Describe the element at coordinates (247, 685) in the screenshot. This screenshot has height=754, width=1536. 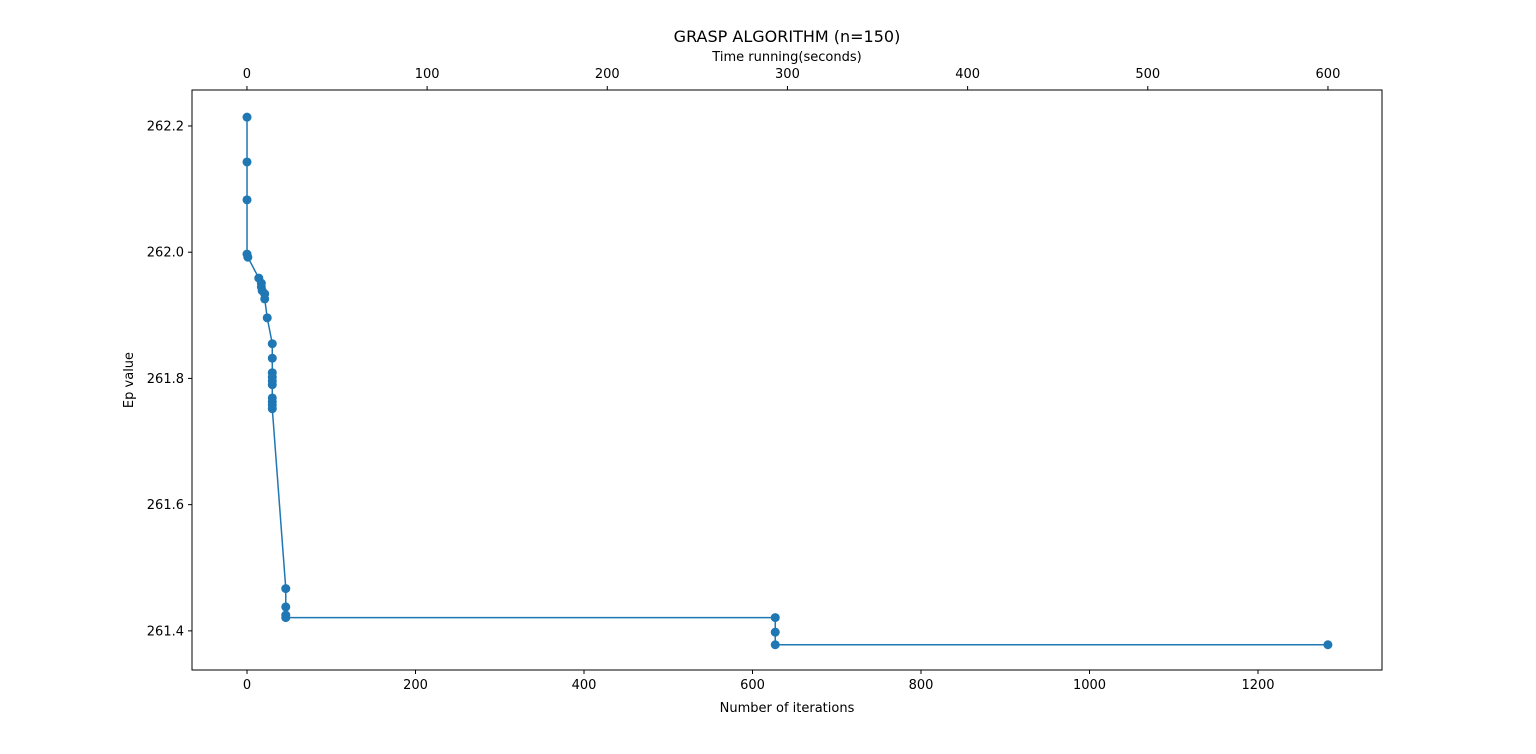
I see `x-tick-label: 0` at that location.